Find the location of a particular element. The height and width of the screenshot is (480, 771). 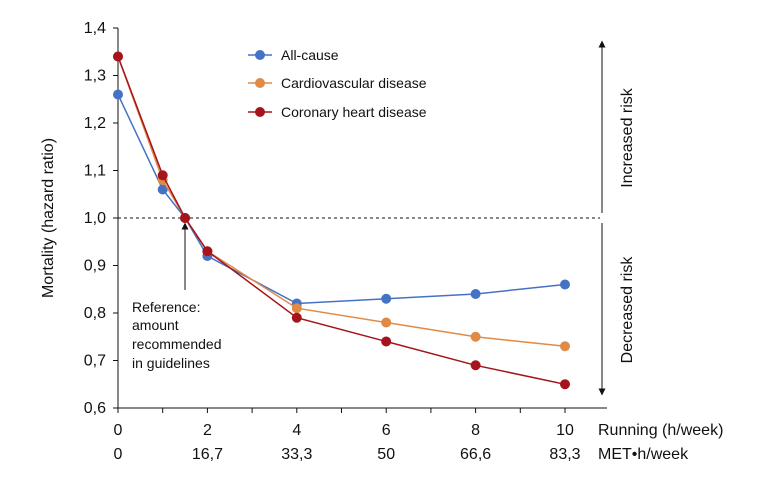

x-tick-label-secondary: 66,6 is located at coordinates (475, 454).